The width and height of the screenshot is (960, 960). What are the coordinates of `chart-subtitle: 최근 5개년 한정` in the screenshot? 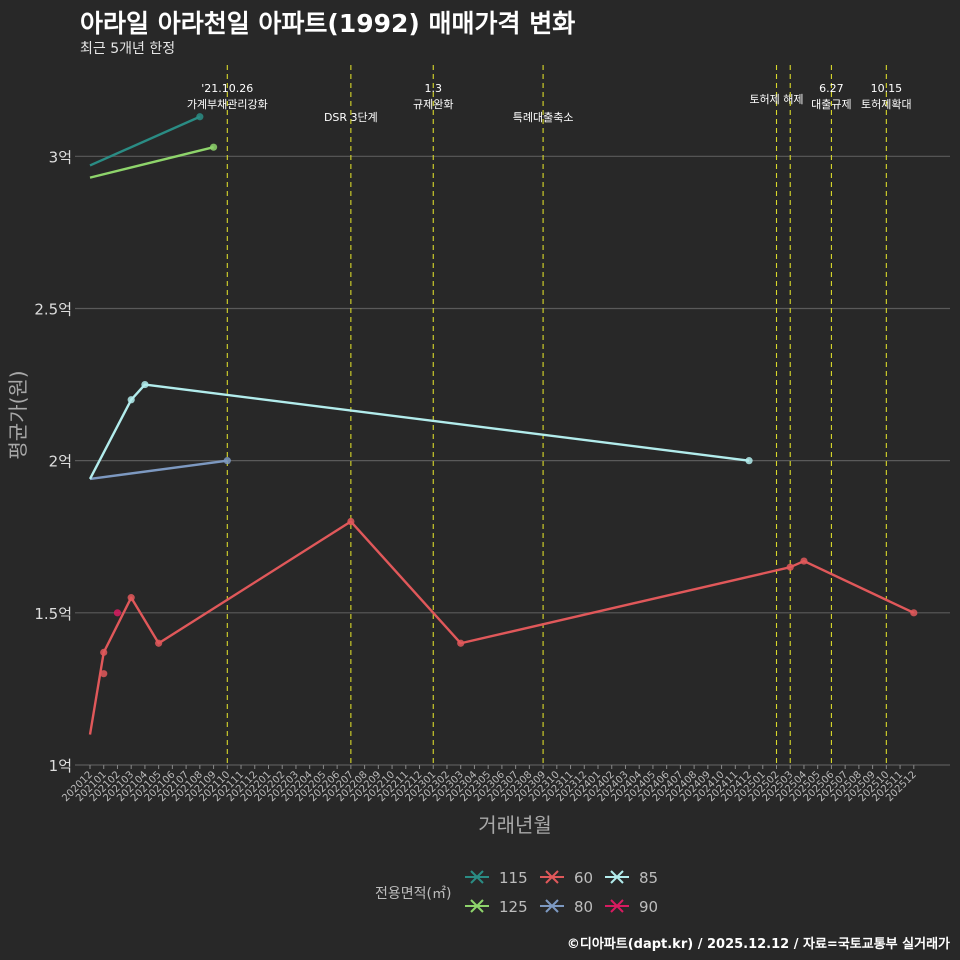 It's located at (128, 49).